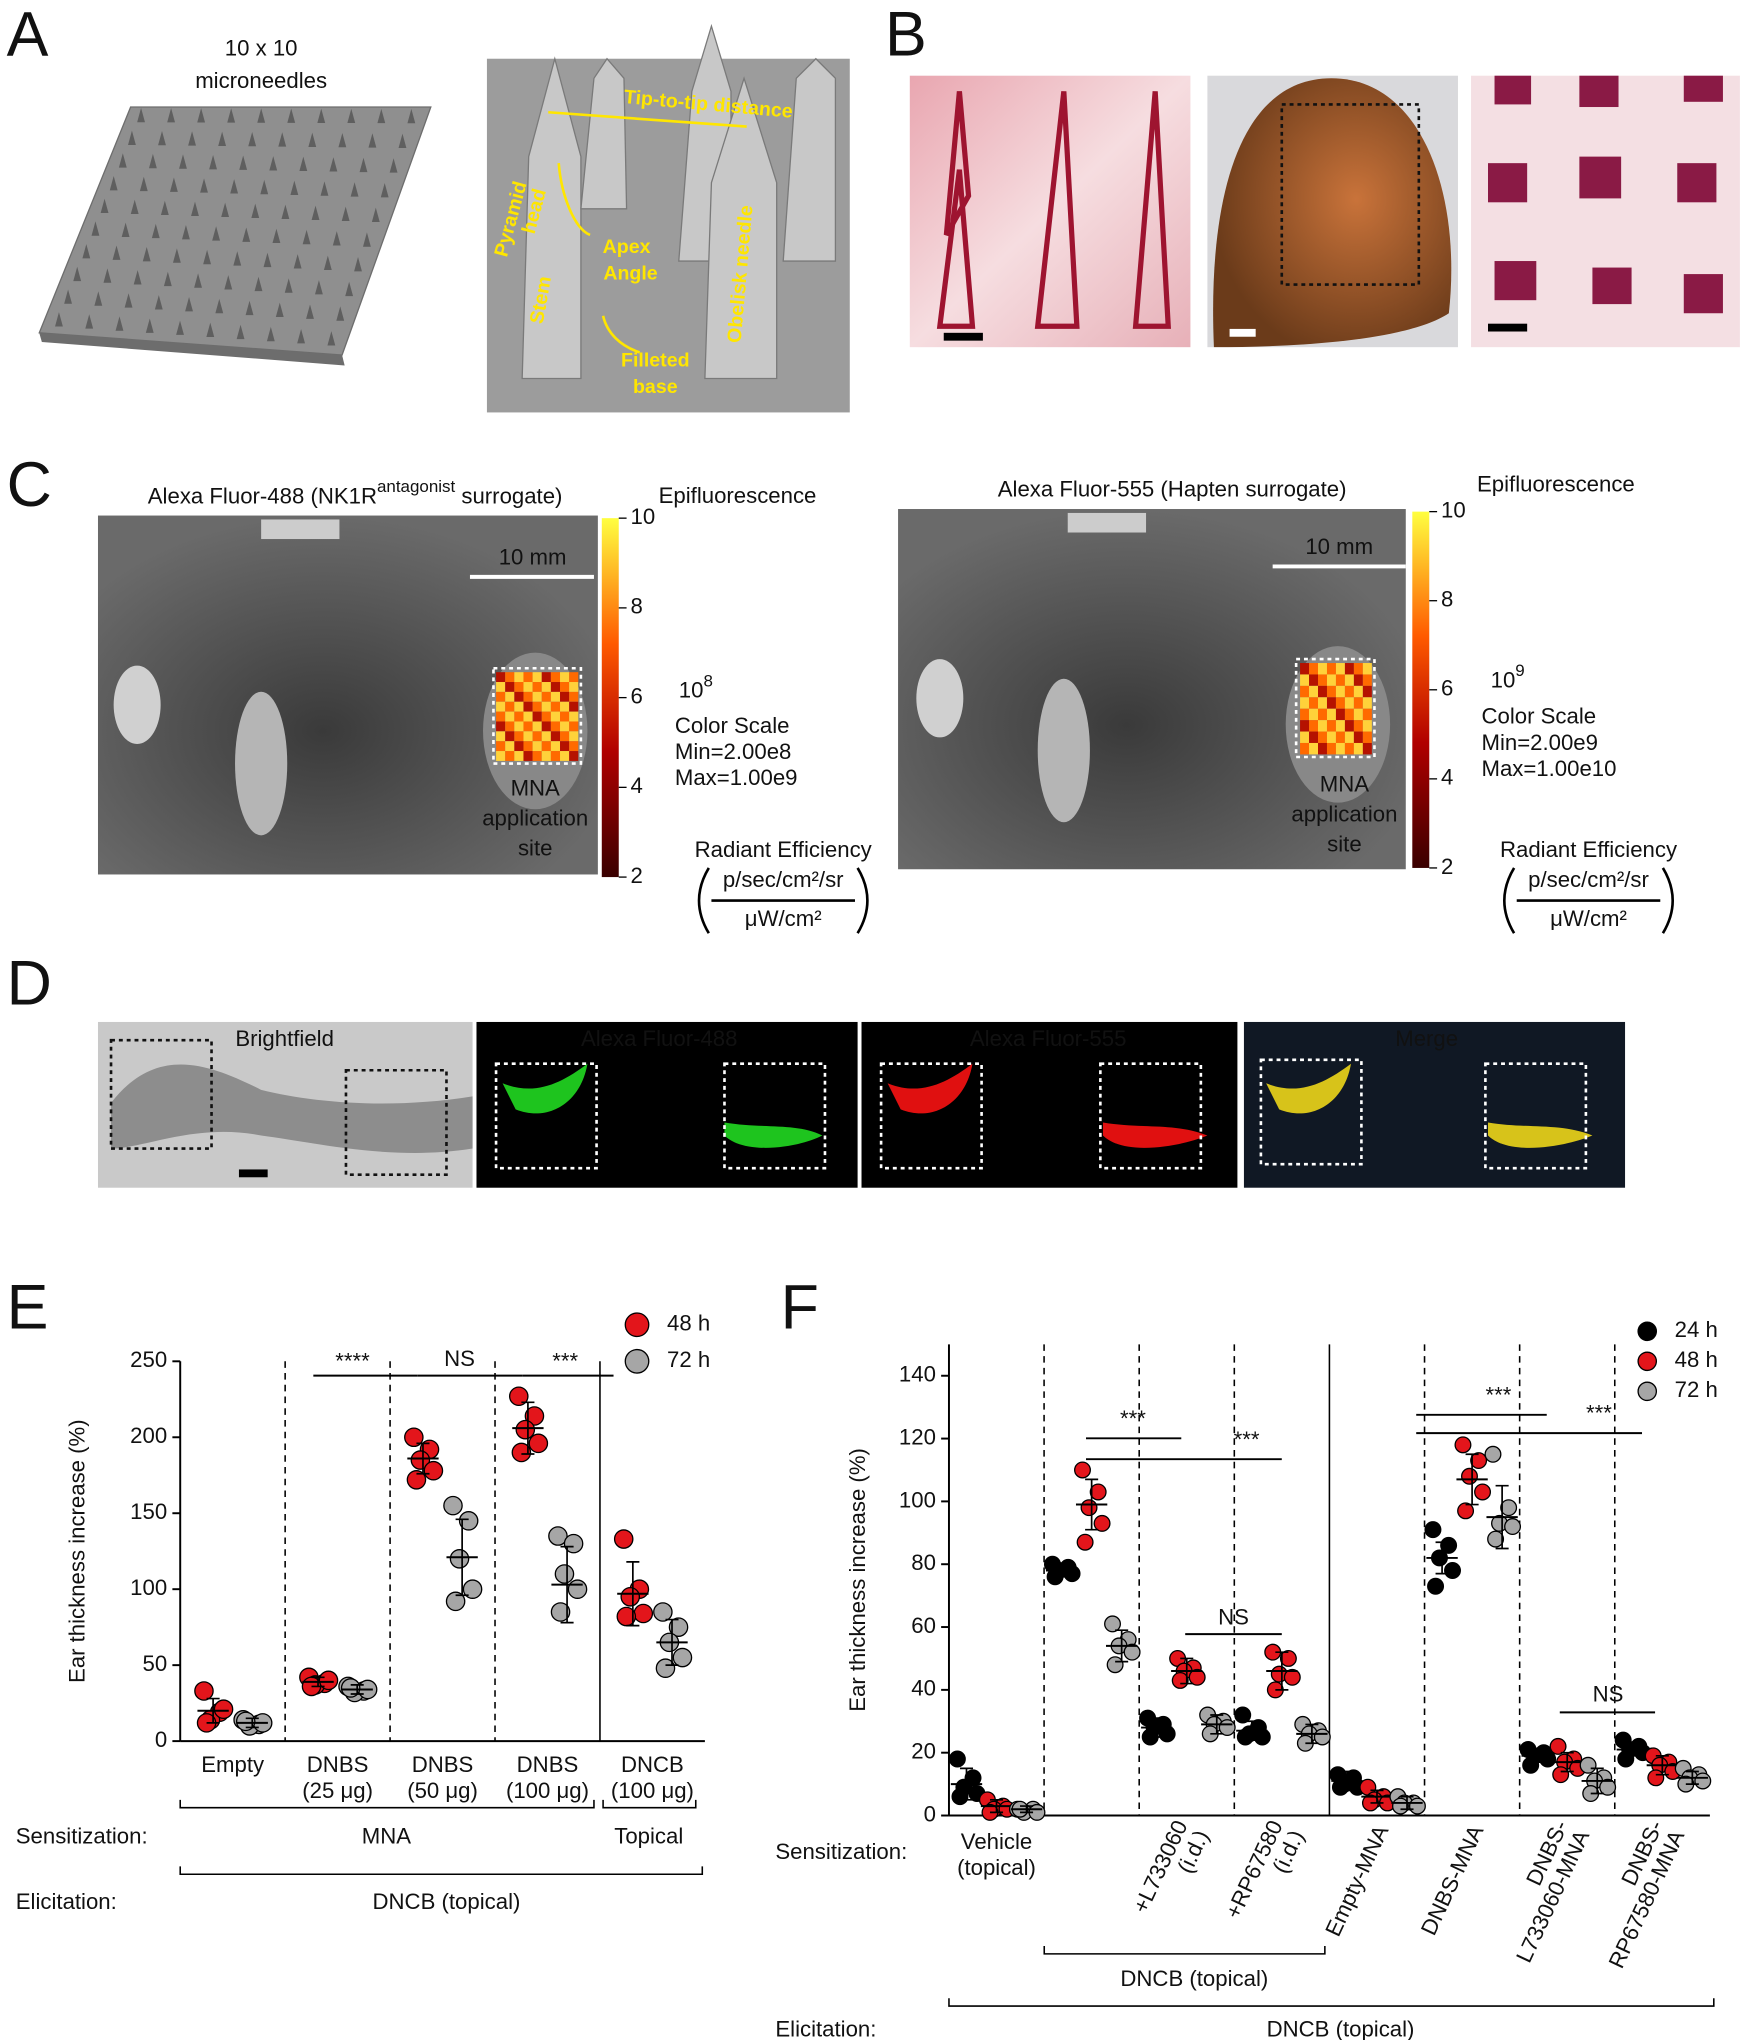  I want to click on y-tick-label: 0, so click(161, 1739).